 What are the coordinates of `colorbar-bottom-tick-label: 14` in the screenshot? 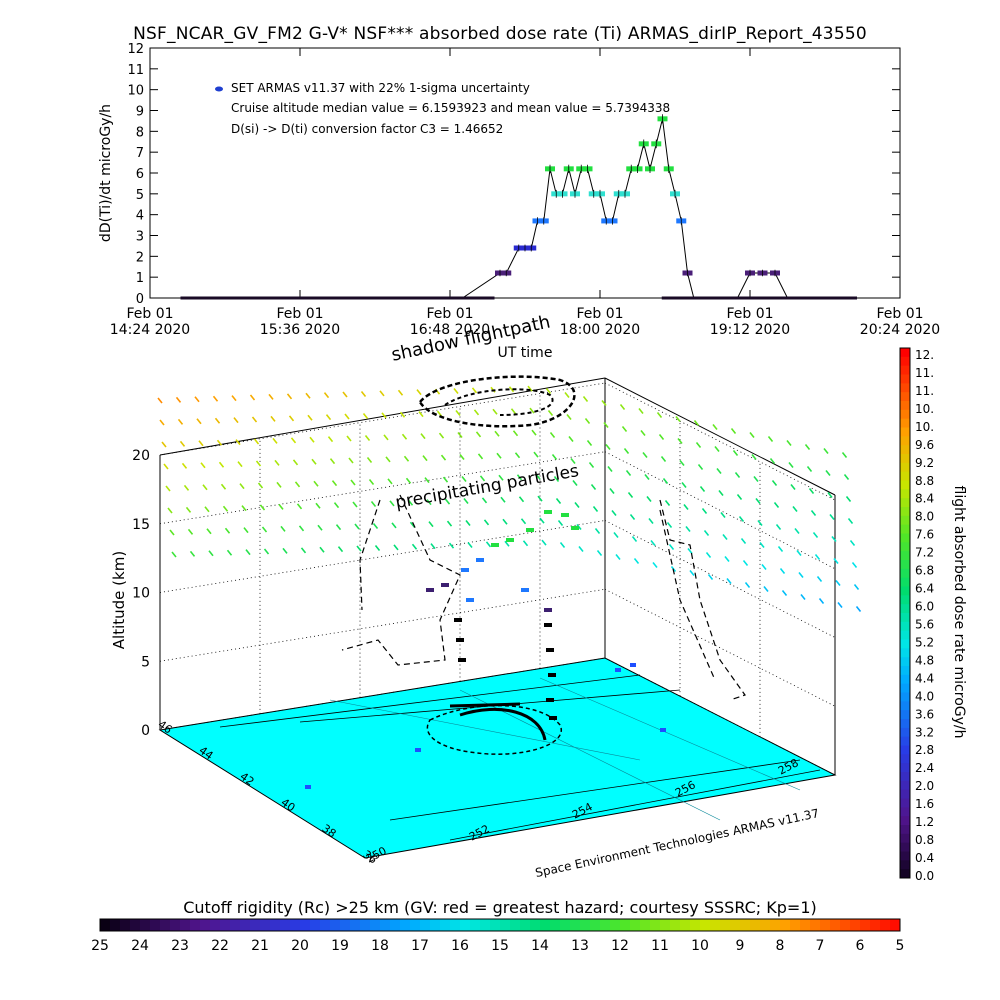 It's located at (540, 946).